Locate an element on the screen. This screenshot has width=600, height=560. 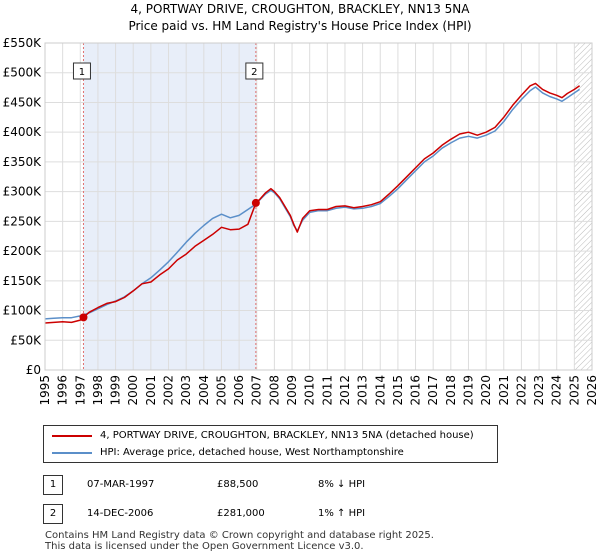
x-tick-label: 2008 is located at coordinates (274, 390).